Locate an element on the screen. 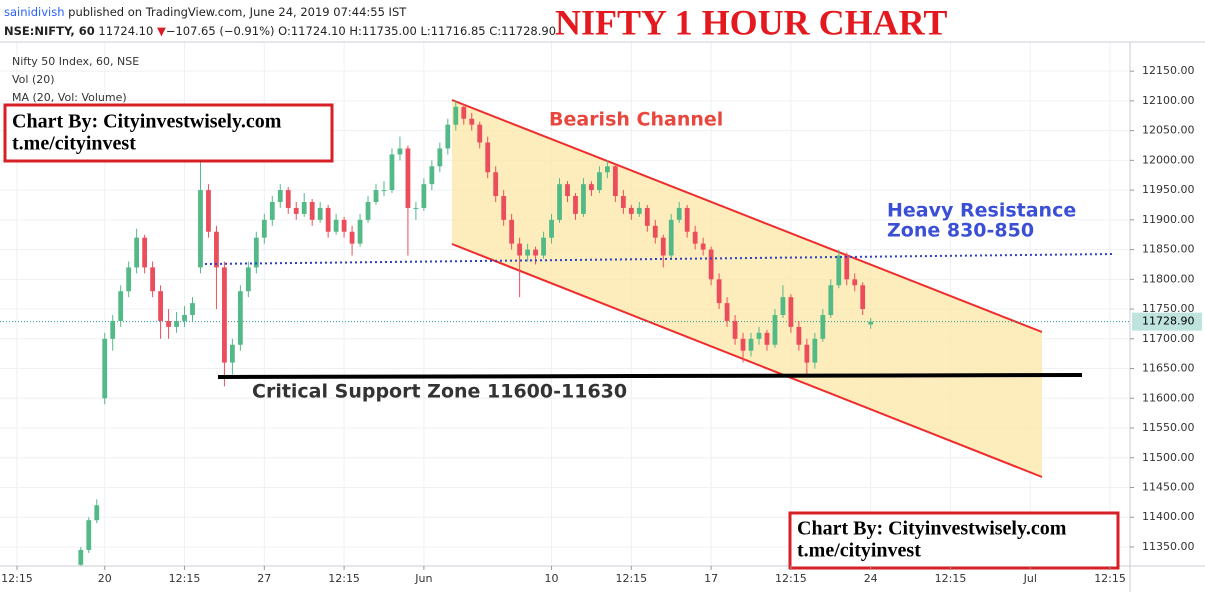  support-line is located at coordinates (650, 376).